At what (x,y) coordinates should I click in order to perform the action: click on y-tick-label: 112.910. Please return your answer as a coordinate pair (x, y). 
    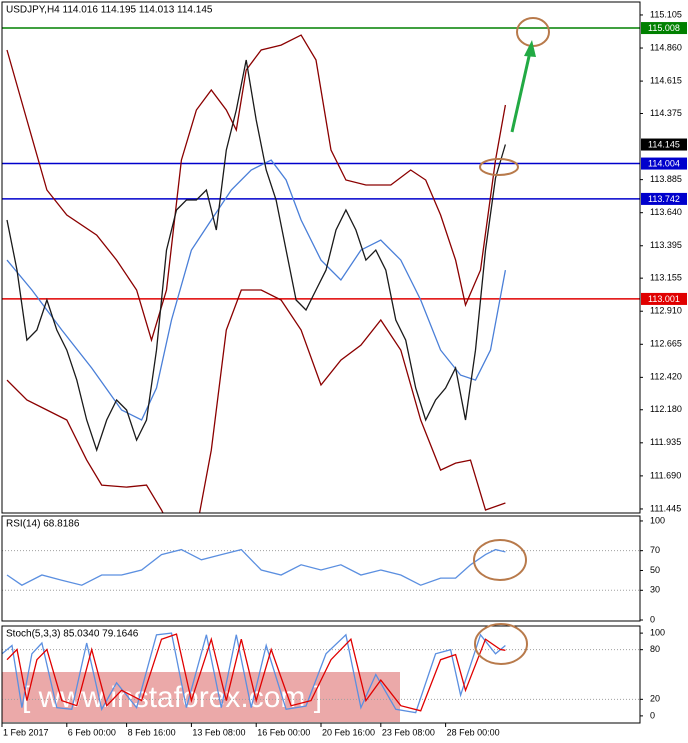
    Looking at the image, I should click on (666, 311).